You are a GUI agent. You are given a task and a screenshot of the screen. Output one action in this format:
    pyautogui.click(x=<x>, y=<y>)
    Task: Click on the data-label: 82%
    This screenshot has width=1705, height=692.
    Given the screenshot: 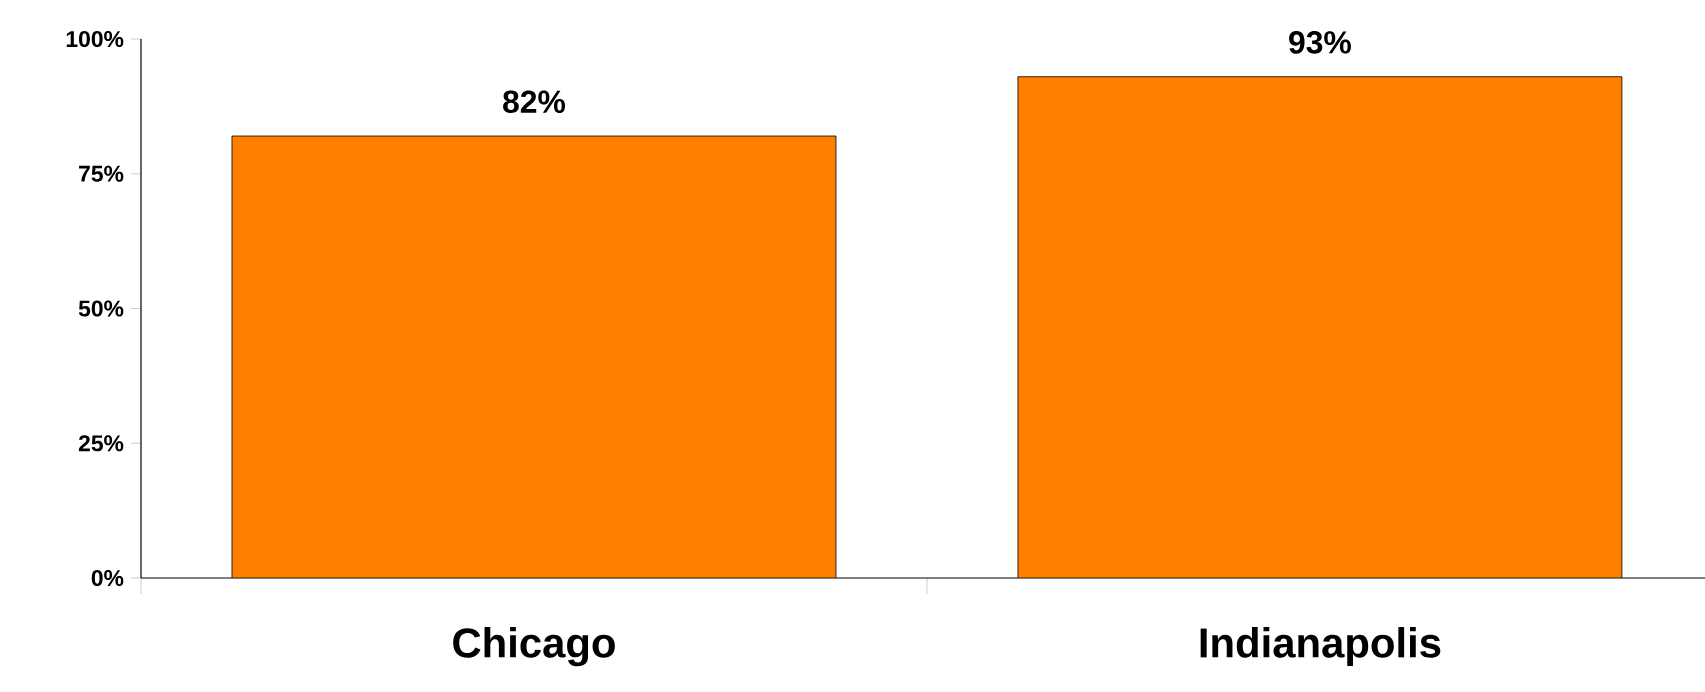 What is the action you would take?
    pyautogui.click(x=534, y=101)
    